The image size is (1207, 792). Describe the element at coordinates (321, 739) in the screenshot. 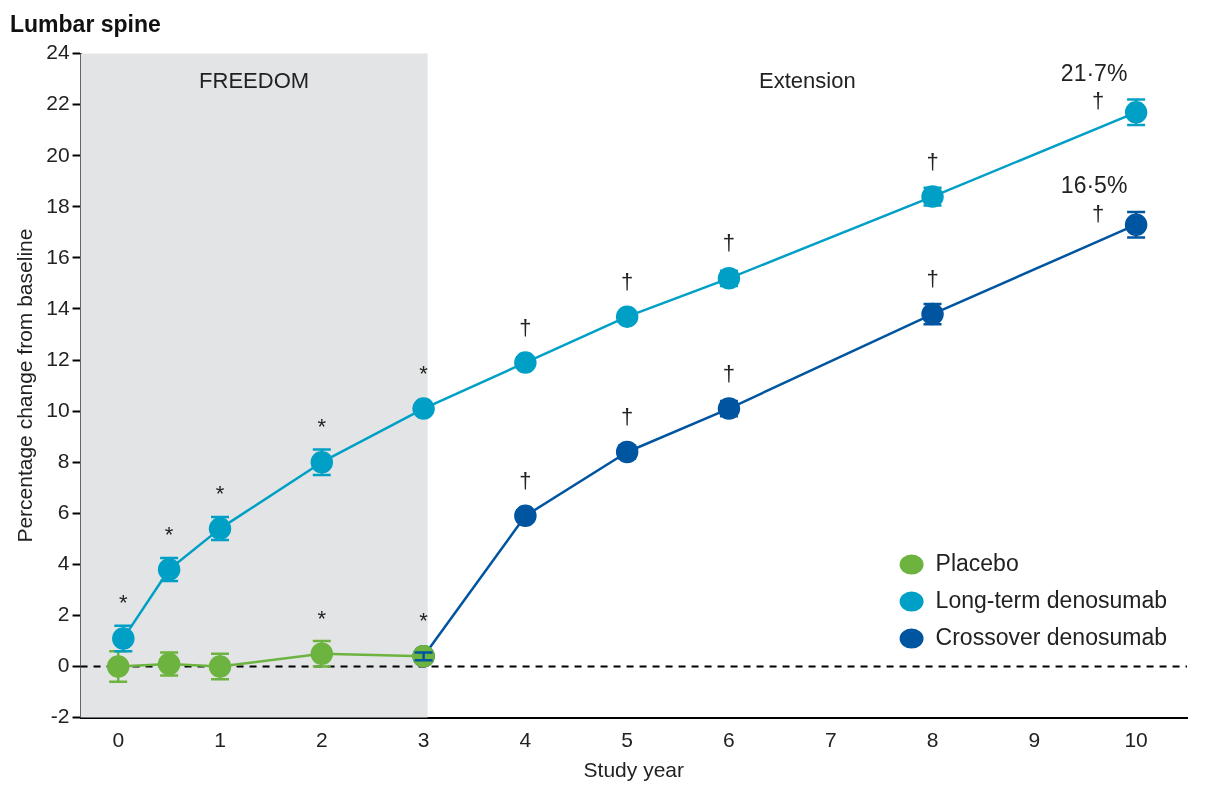

I see `x-tick-label: 2` at that location.